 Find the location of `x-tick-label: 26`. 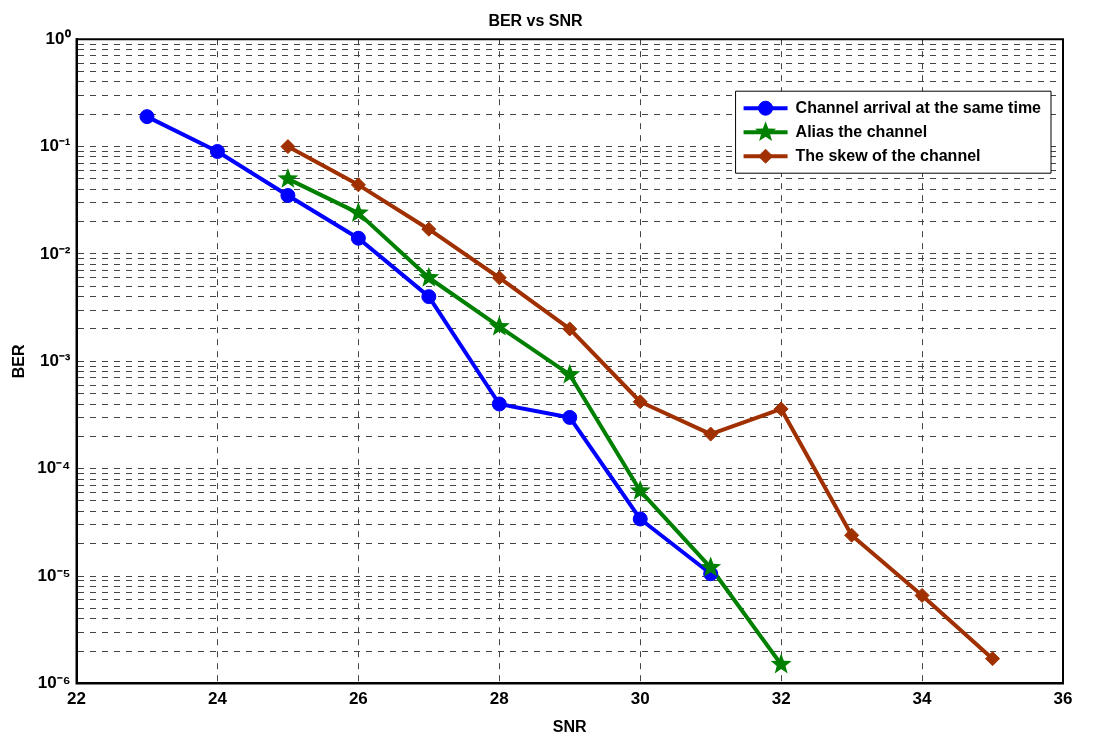

x-tick-label: 26 is located at coordinates (358, 699).